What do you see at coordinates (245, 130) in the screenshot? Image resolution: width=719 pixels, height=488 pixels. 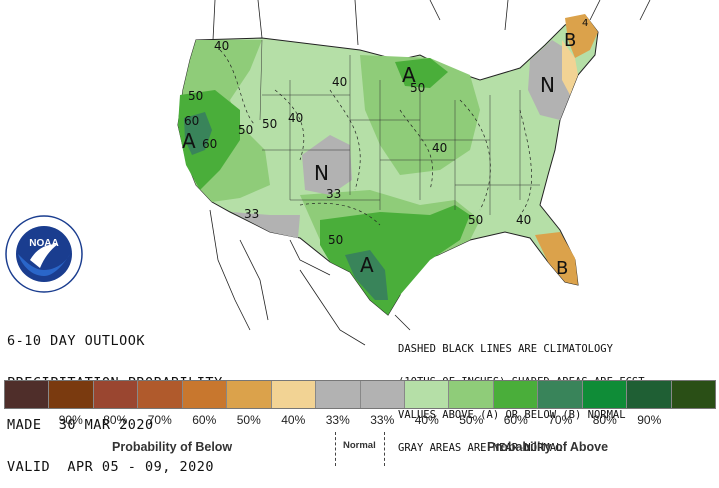 I see `contour-50-nv: 50` at bounding box center [245, 130].